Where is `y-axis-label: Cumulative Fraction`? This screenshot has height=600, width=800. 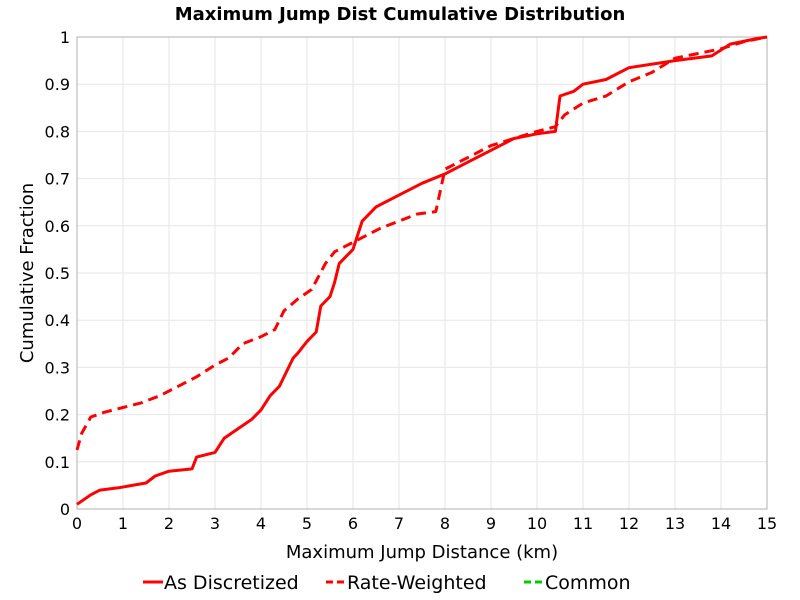
y-axis-label: Cumulative Fraction is located at coordinates (27, 273).